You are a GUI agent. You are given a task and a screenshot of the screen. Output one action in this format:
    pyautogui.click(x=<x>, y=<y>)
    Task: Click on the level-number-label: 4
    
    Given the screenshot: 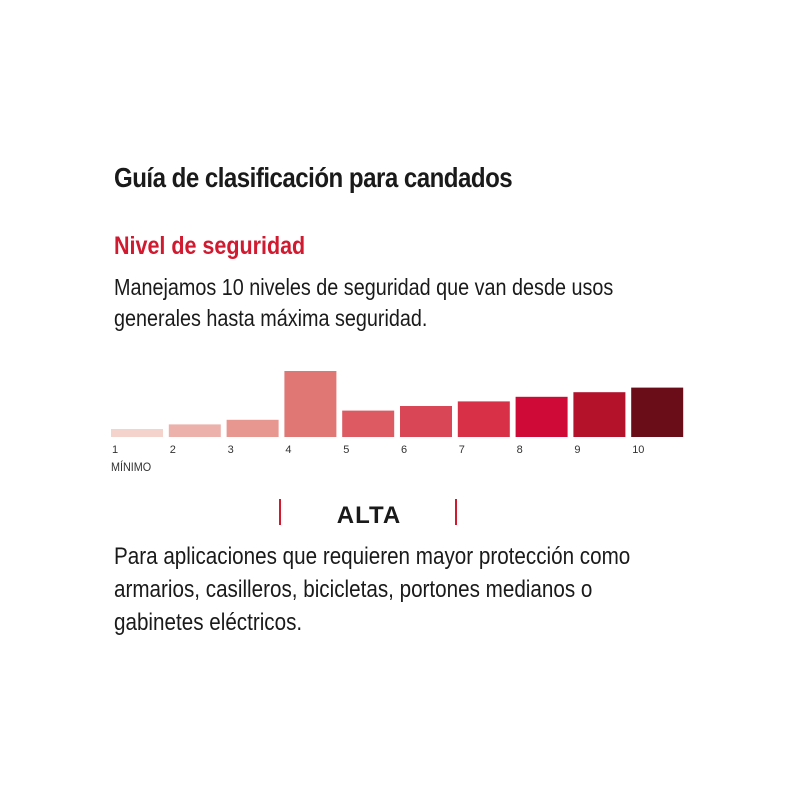 What is the action you would take?
    pyautogui.click(x=288, y=450)
    